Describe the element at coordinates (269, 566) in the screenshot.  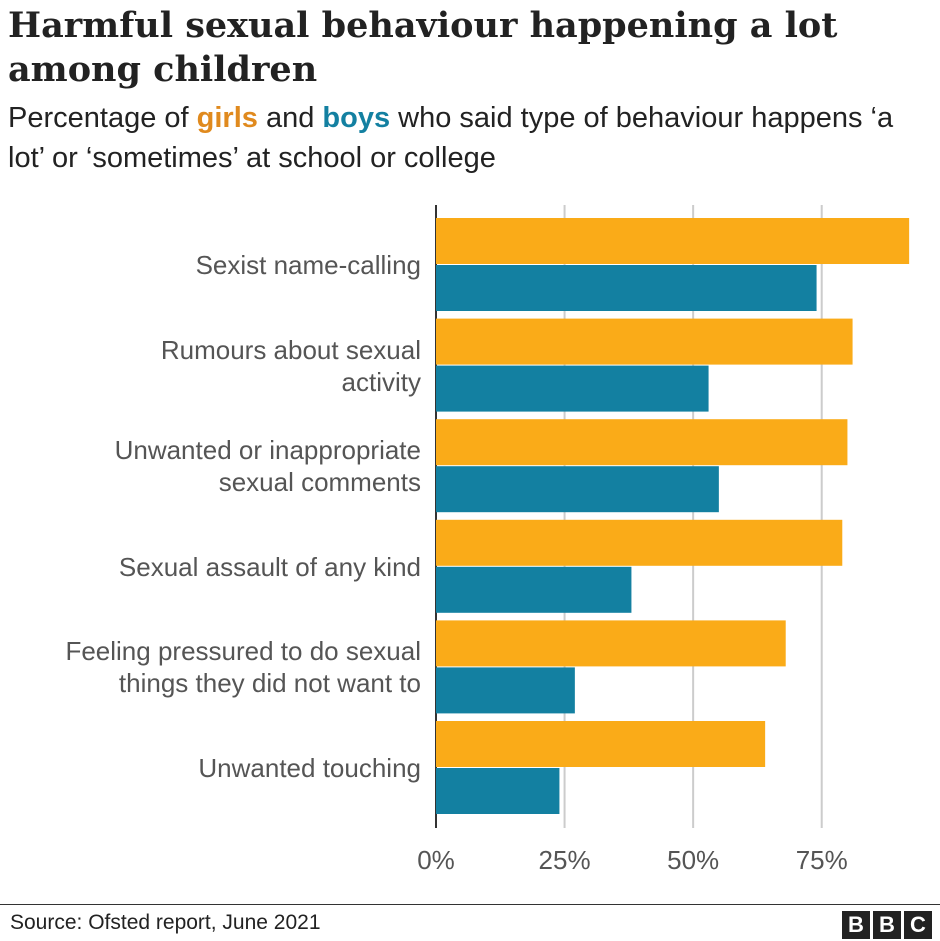
I see `category-line: Sexual assault of any kind` at that location.